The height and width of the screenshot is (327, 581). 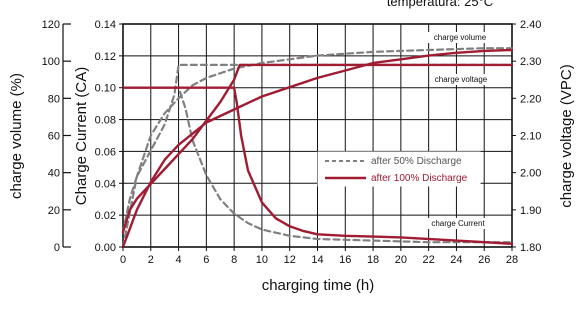 I want to click on current-tick-label: 0.06, so click(x=105, y=152).